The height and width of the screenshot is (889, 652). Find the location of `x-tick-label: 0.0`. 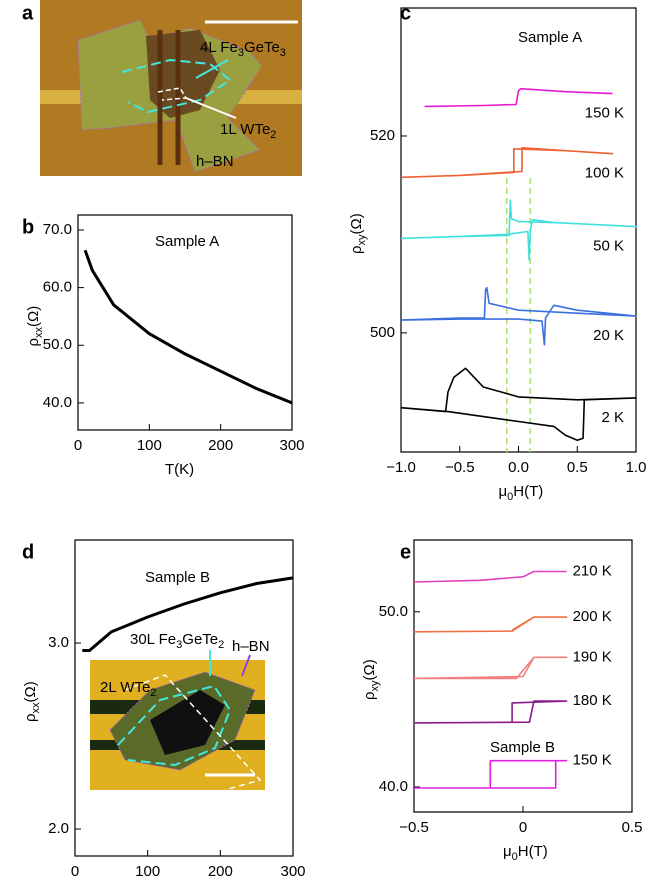

x-tick-label: 0.0 is located at coordinates (518, 467).